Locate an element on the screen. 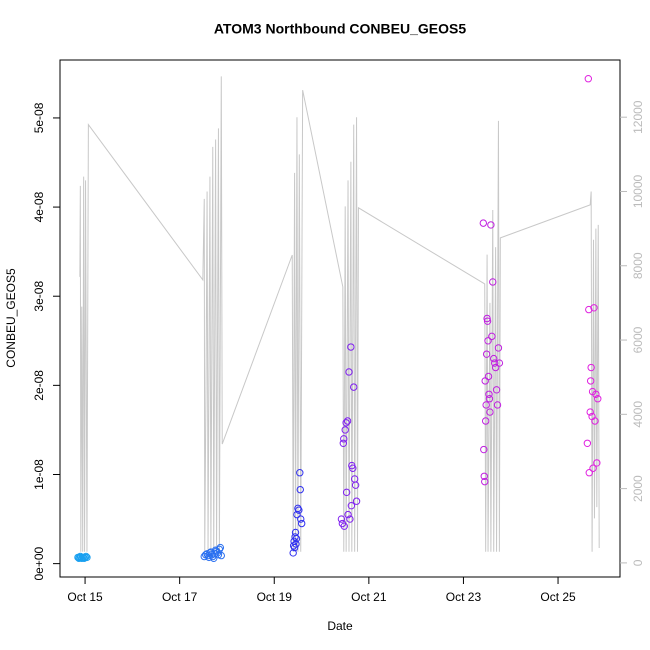 This screenshot has width=650, height=650. x-tick-label: Oct 21 is located at coordinates (369, 597).